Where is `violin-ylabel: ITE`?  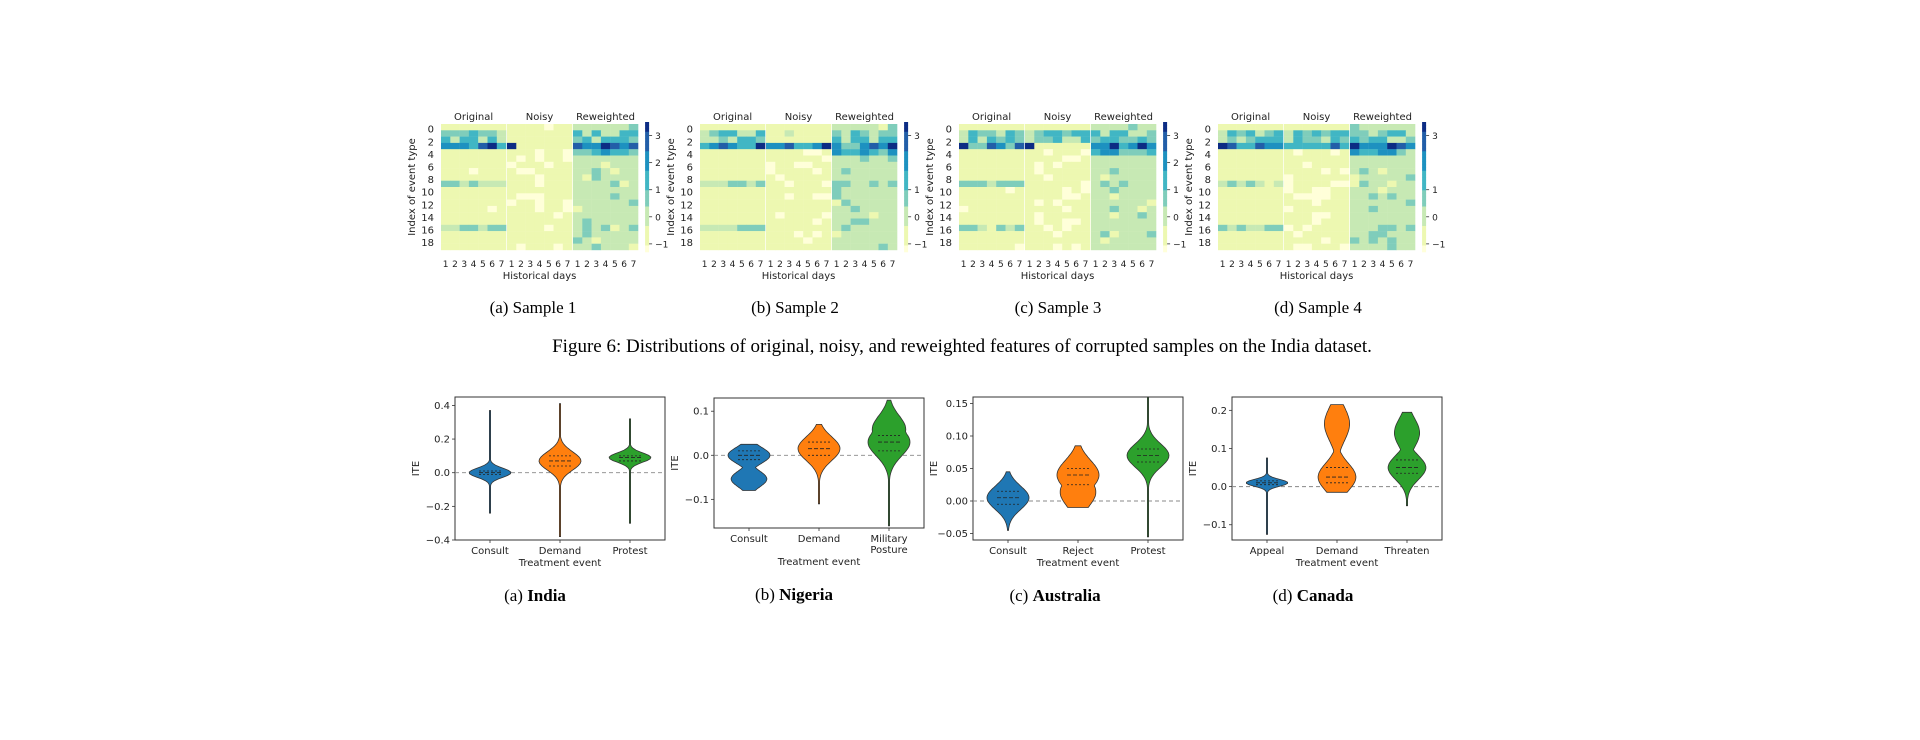 violin-ylabel: ITE is located at coordinates (416, 468).